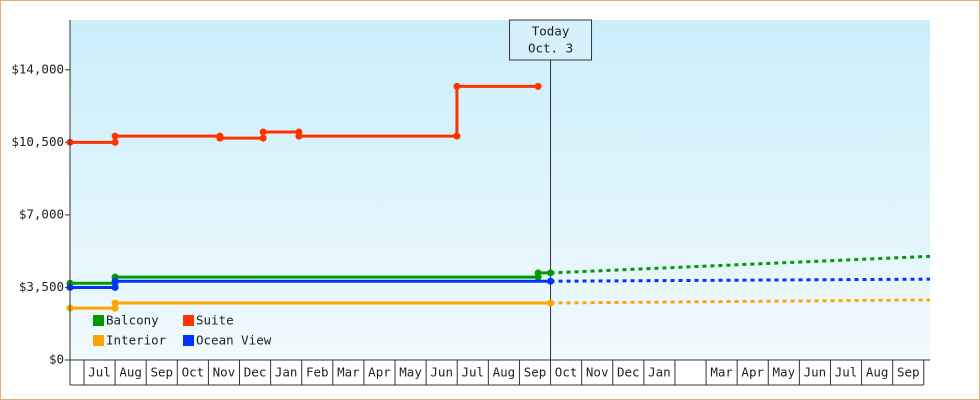 This screenshot has height=400, width=980. I want to click on today-box, so click(551, 40).